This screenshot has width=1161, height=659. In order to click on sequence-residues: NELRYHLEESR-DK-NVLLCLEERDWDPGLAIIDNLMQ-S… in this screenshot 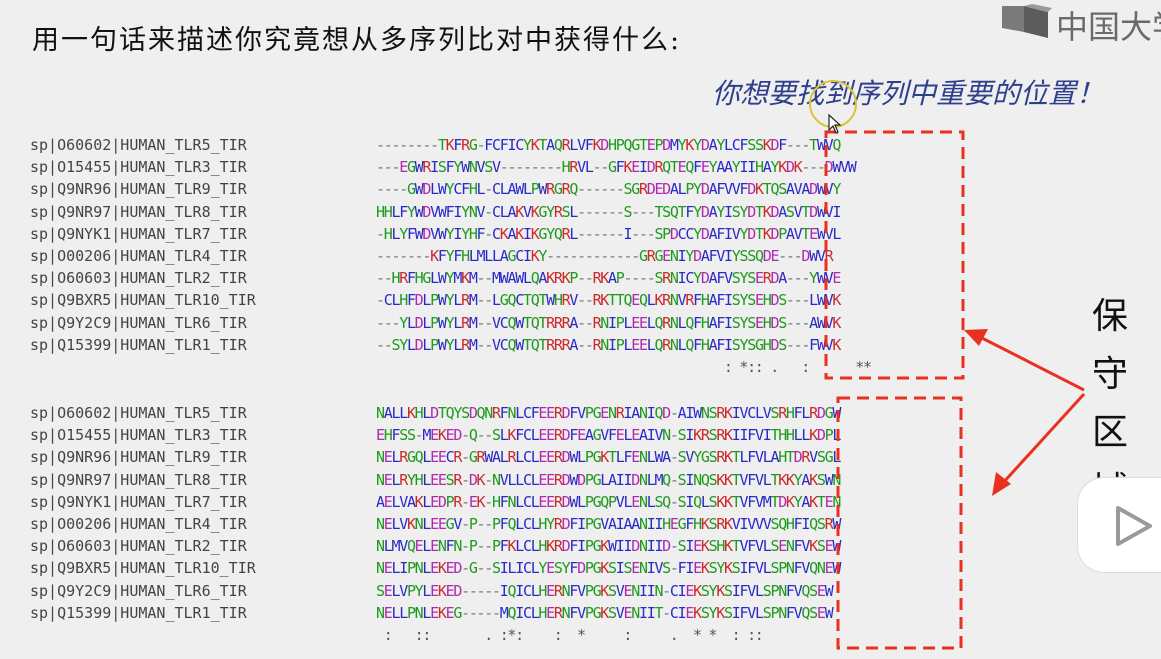, I will do `click(608, 479)`.